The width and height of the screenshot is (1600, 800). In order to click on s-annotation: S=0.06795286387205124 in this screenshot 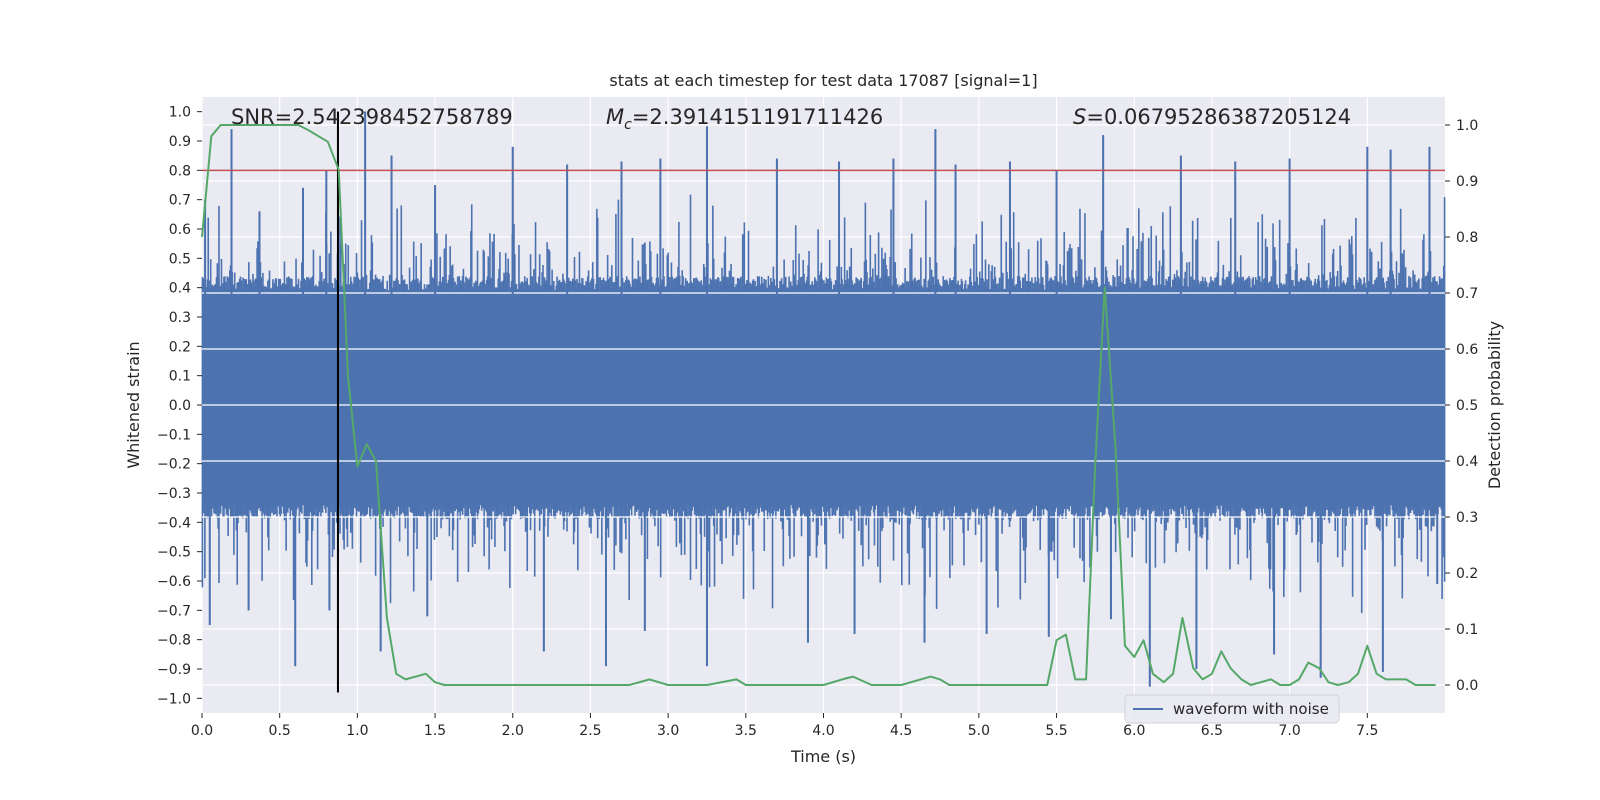, I will do `click(1212, 117)`.